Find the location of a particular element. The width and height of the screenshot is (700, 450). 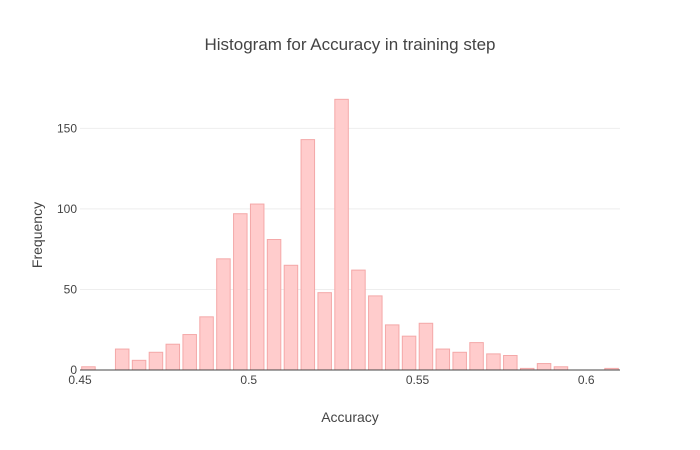

y-tick-label: 100 is located at coordinates (67, 209).